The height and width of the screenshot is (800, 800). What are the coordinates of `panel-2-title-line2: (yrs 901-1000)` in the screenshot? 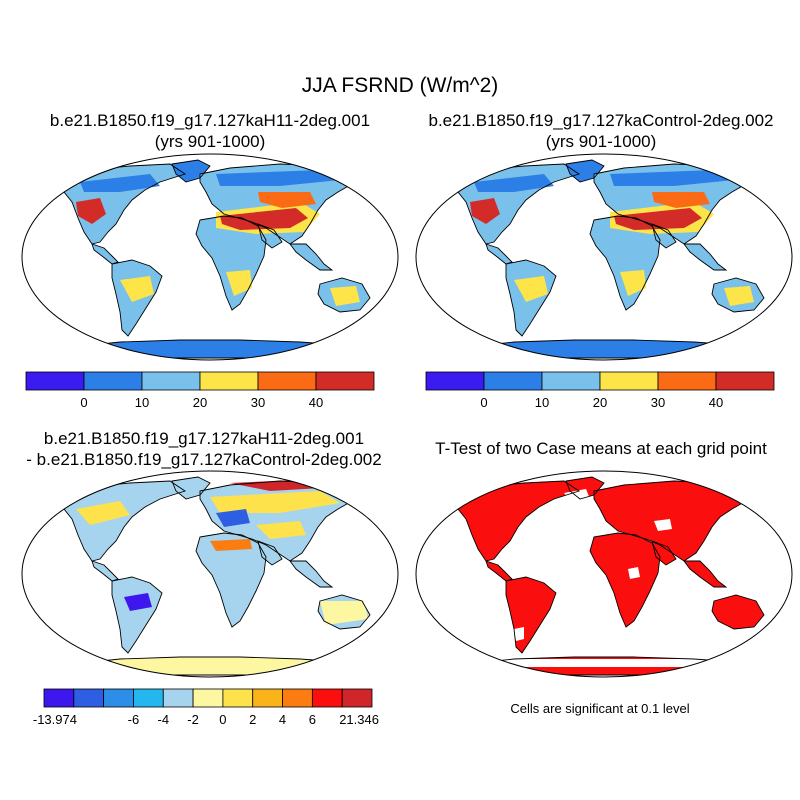 It's located at (601, 141).